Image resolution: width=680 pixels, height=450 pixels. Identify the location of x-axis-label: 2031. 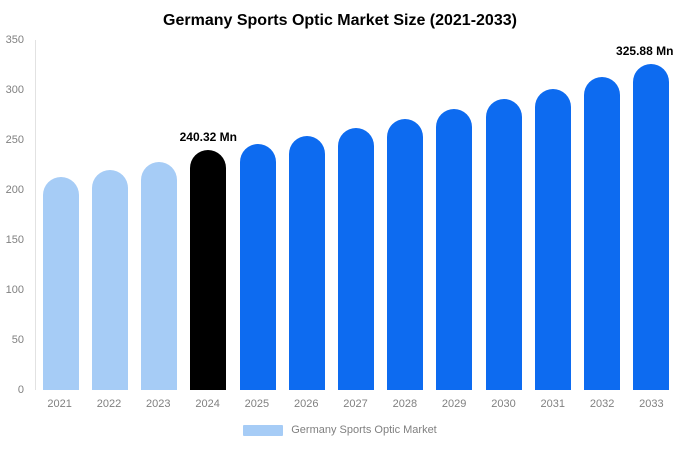
(553, 404).